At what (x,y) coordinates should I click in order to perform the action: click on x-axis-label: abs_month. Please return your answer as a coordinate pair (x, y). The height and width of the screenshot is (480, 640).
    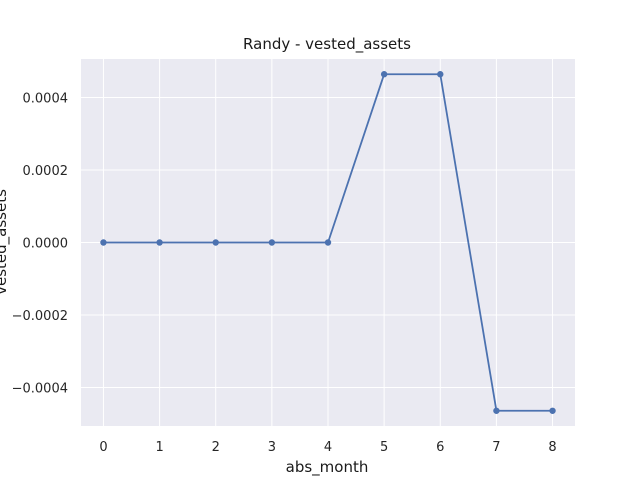
    Looking at the image, I should click on (327, 467).